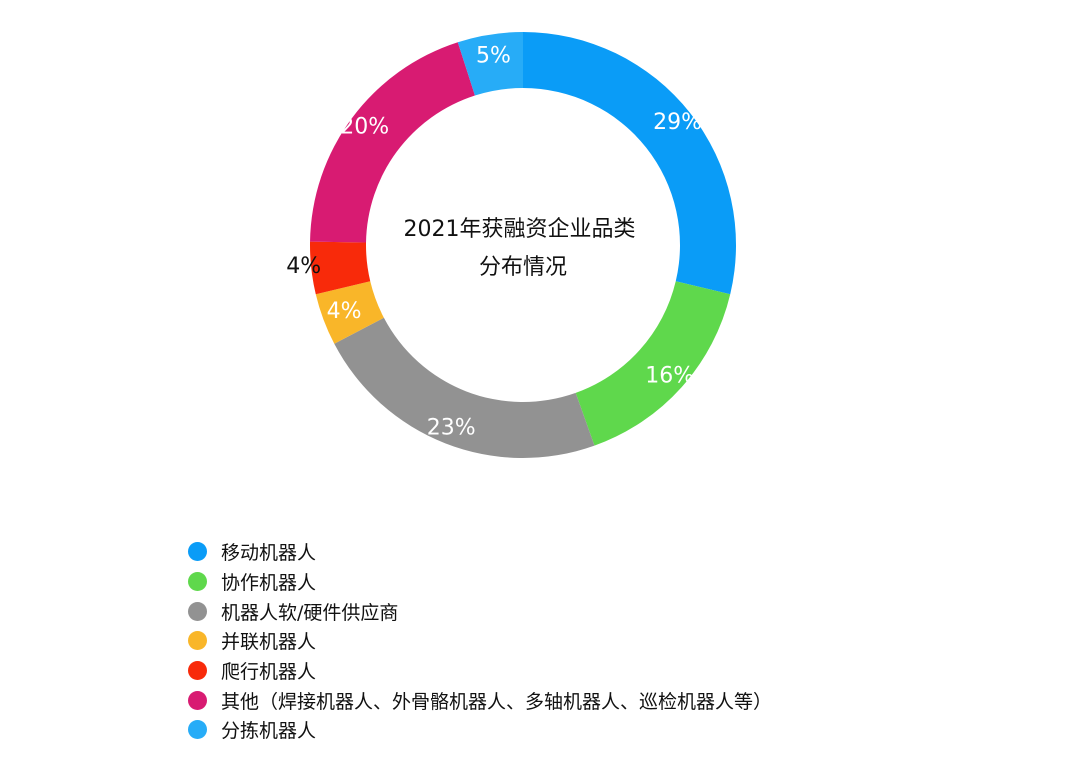 This screenshot has width=1080, height=772. Describe the element at coordinates (677, 122) in the screenshot. I see `slice-label-1: 29%` at that location.